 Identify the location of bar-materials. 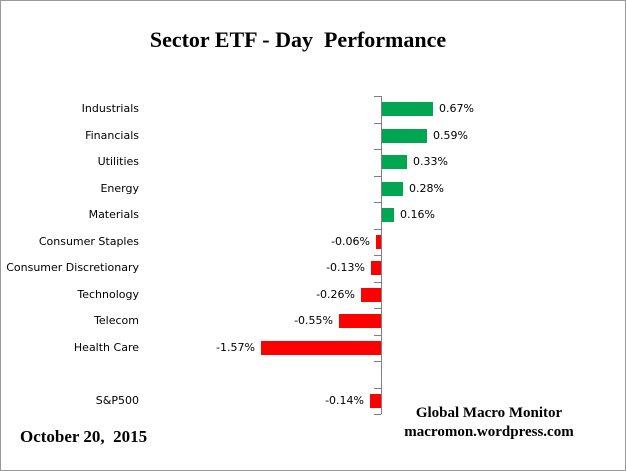
(388, 215).